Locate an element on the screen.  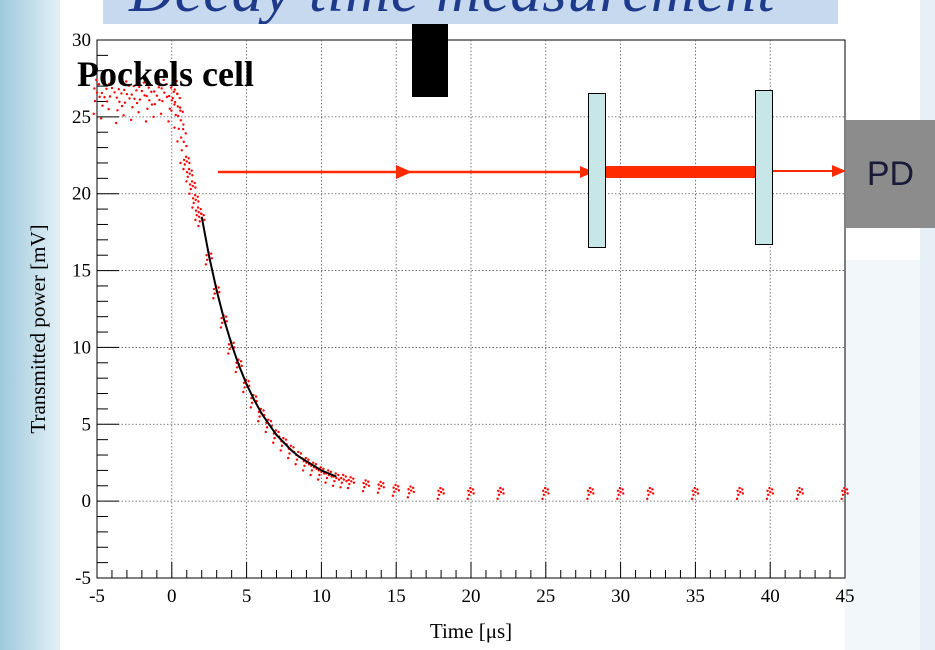
x-tick-label: 30 is located at coordinates (620, 596).